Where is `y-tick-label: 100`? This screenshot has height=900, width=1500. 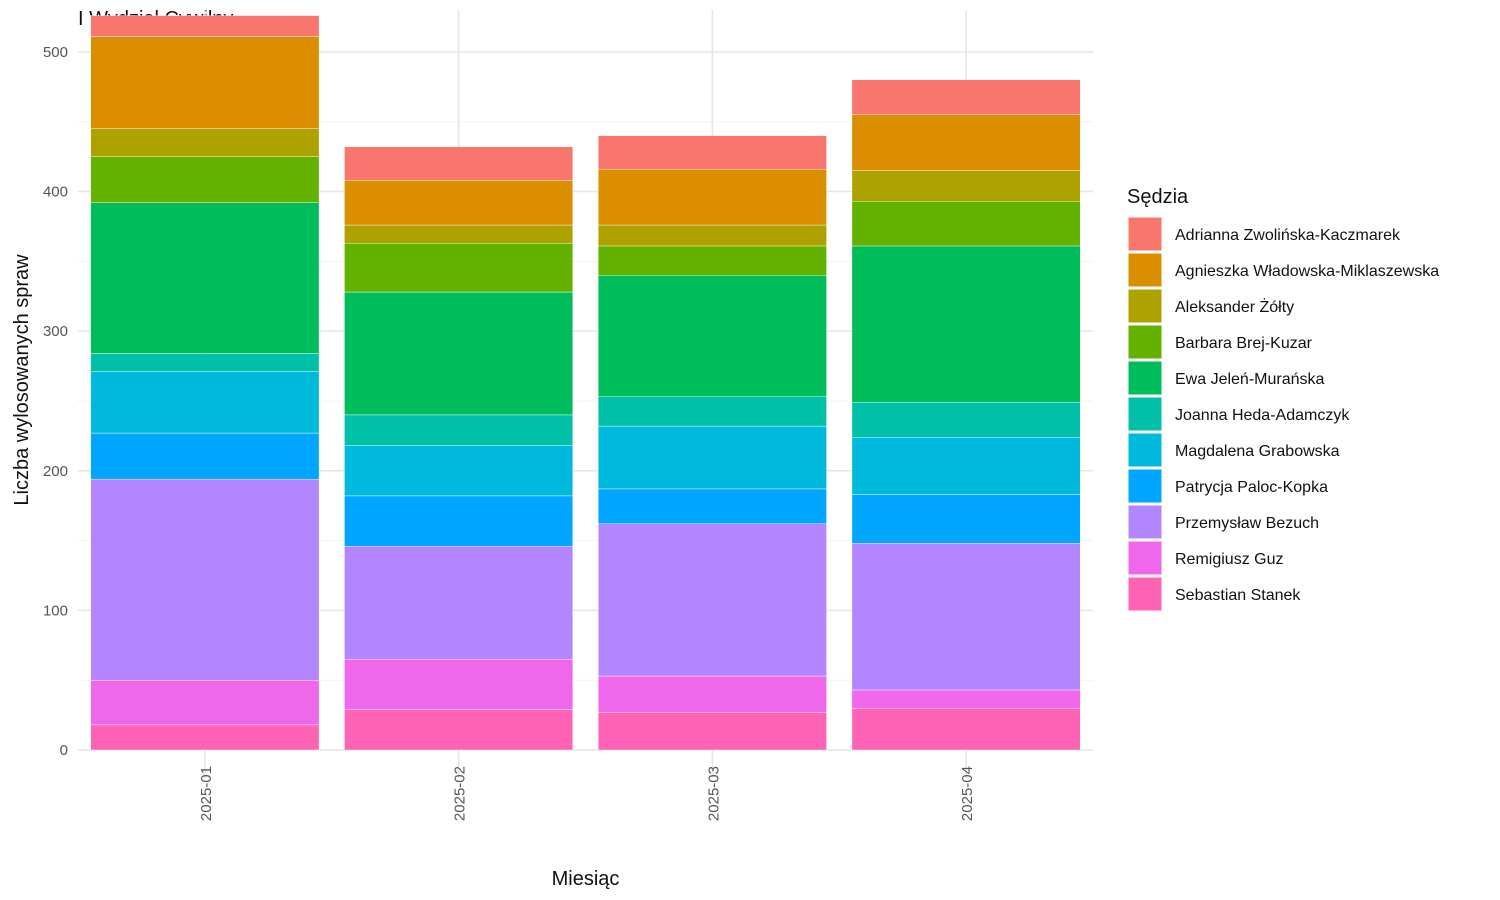 y-tick-label: 100 is located at coordinates (55, 610).